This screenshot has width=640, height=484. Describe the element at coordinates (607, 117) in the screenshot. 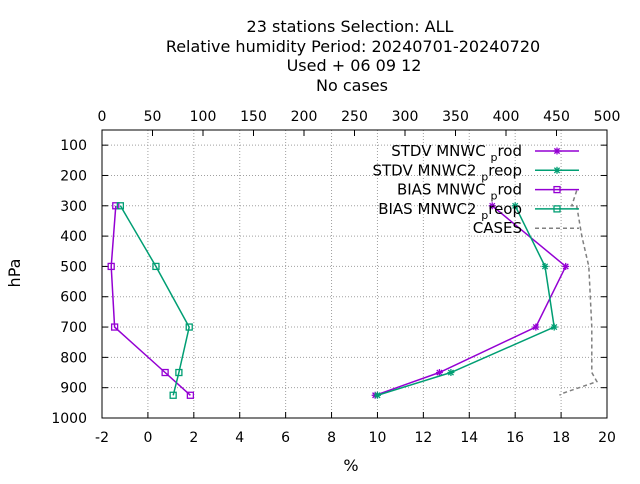

I see `x2-tick-label: 500` at that location.